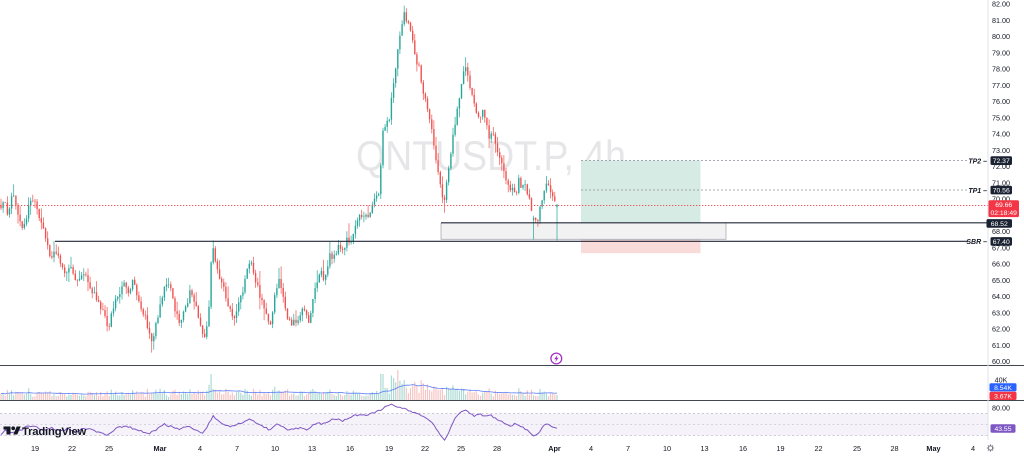 The image size is (1024, 460). I want to click on svg-text: 75.00, so click(1001, 117).